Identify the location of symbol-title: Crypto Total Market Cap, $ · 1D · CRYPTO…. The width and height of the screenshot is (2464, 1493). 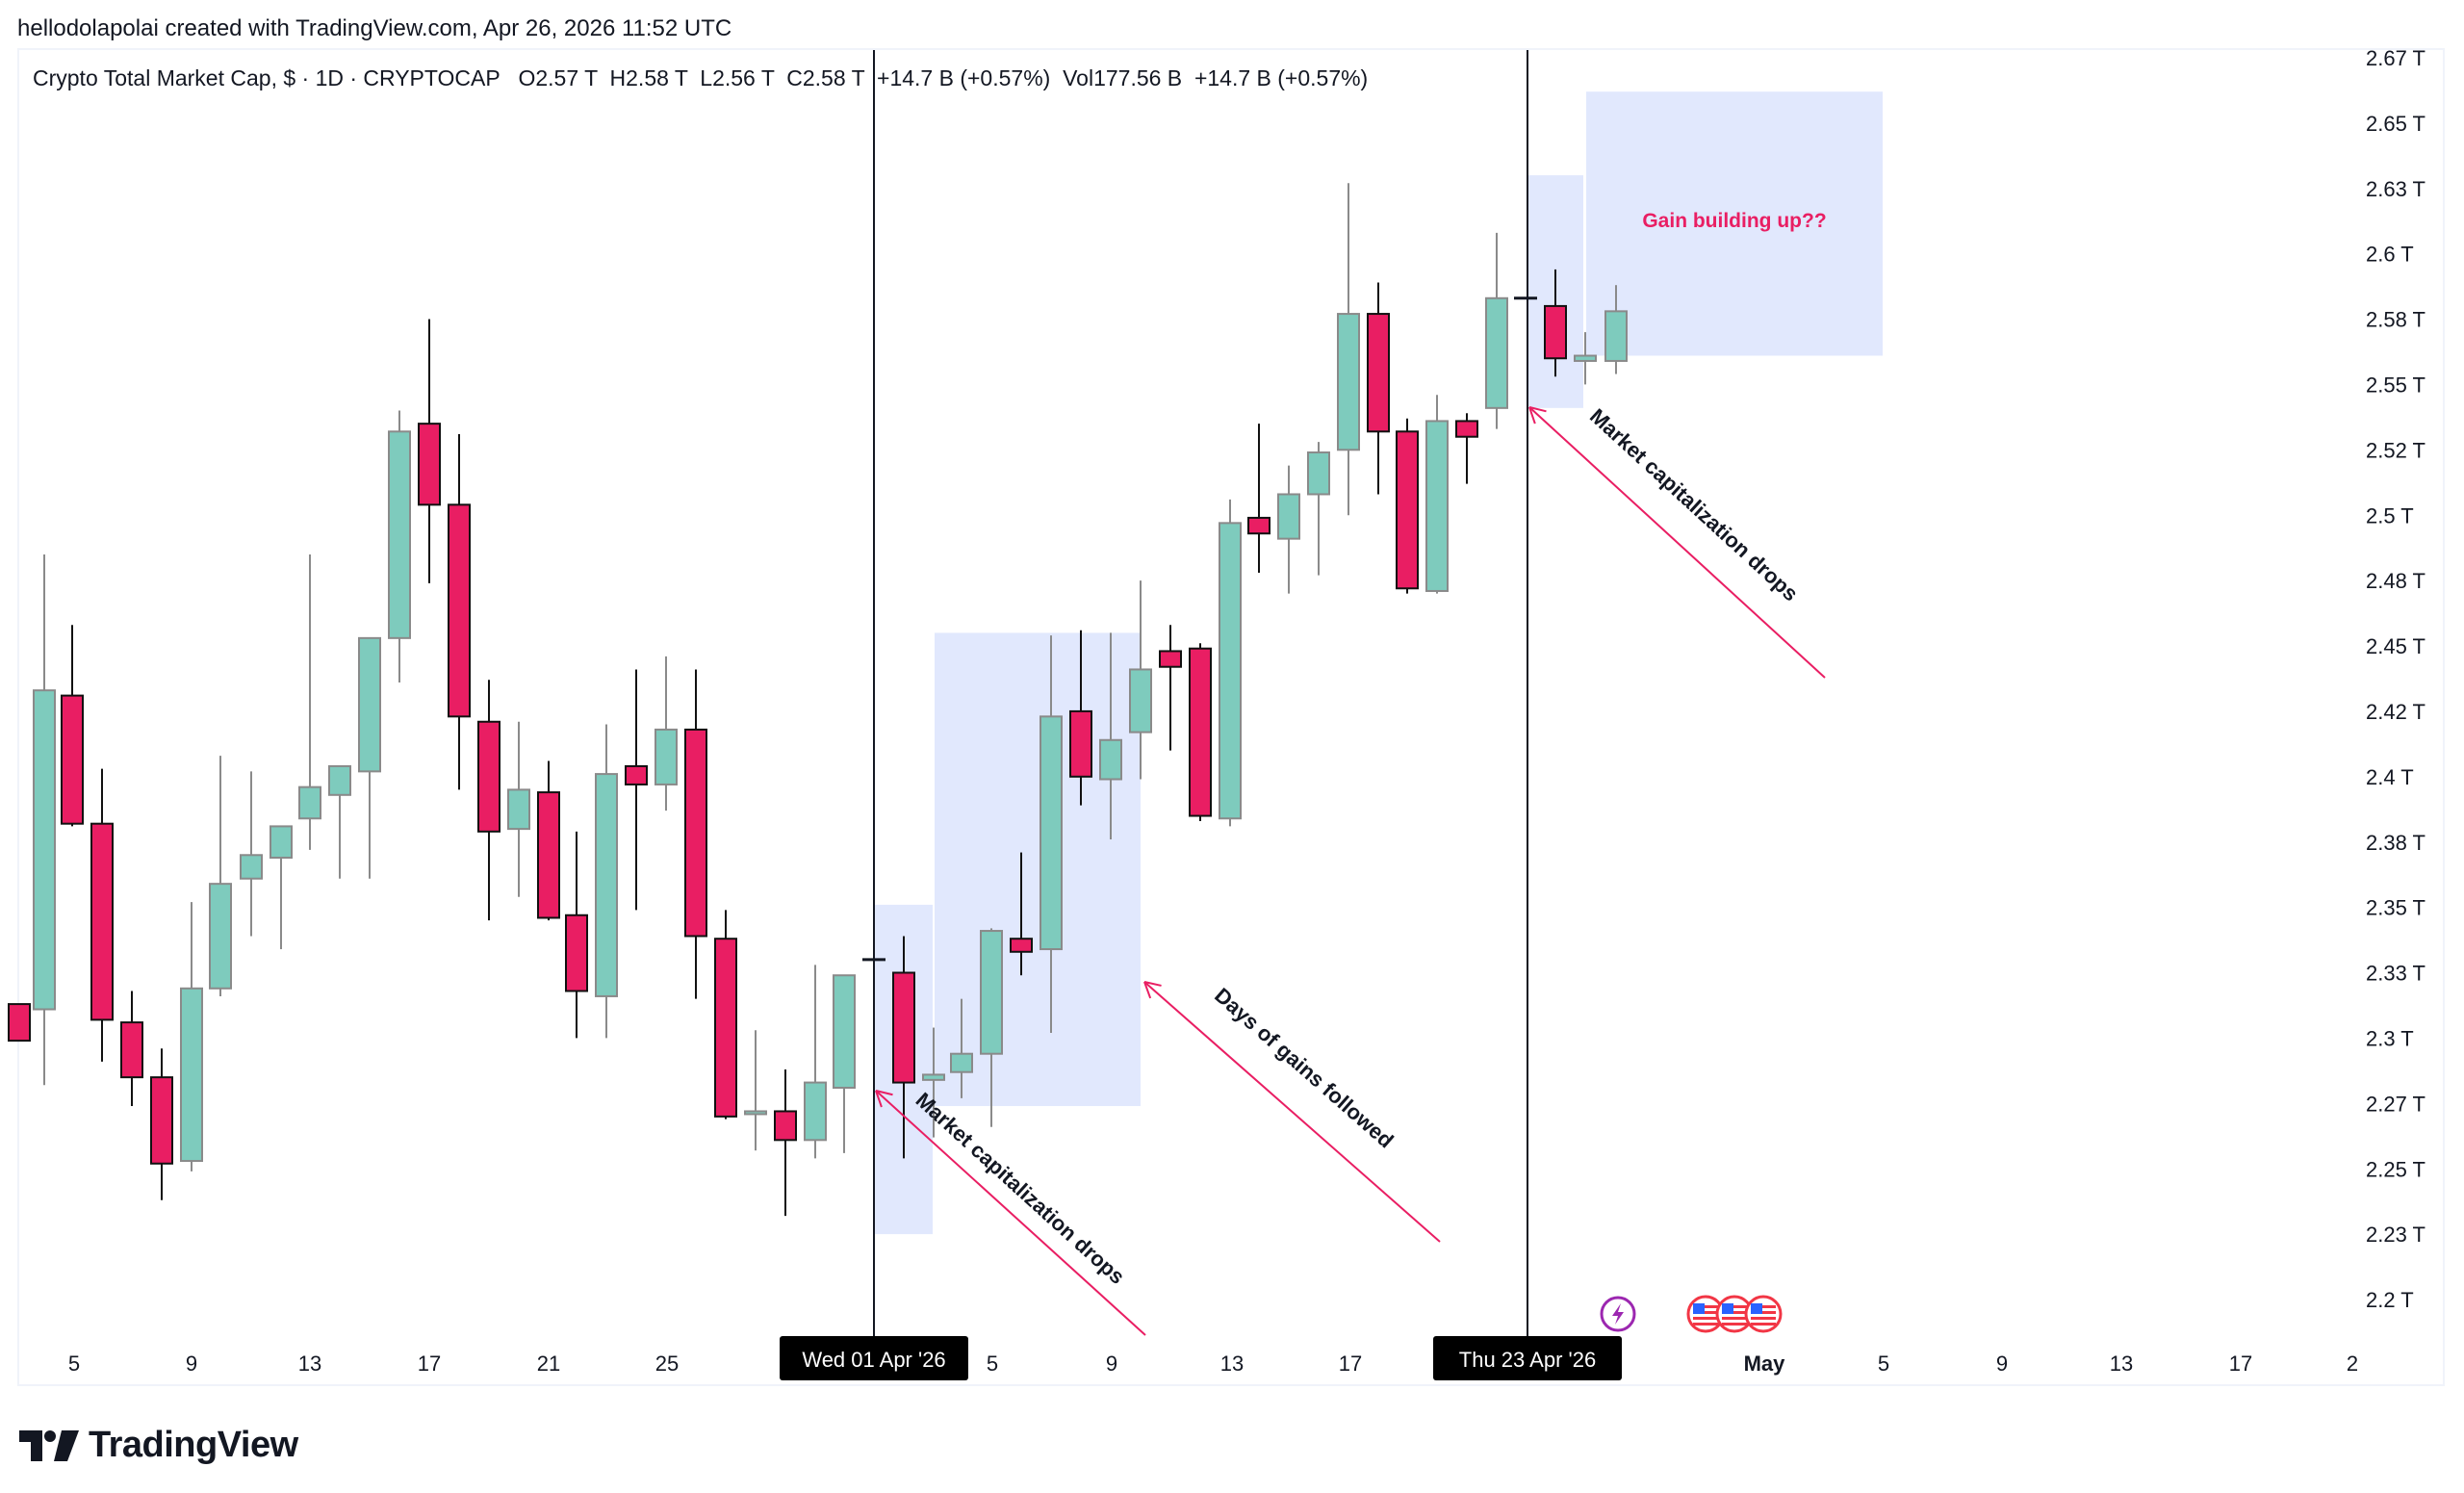
(266, 77).